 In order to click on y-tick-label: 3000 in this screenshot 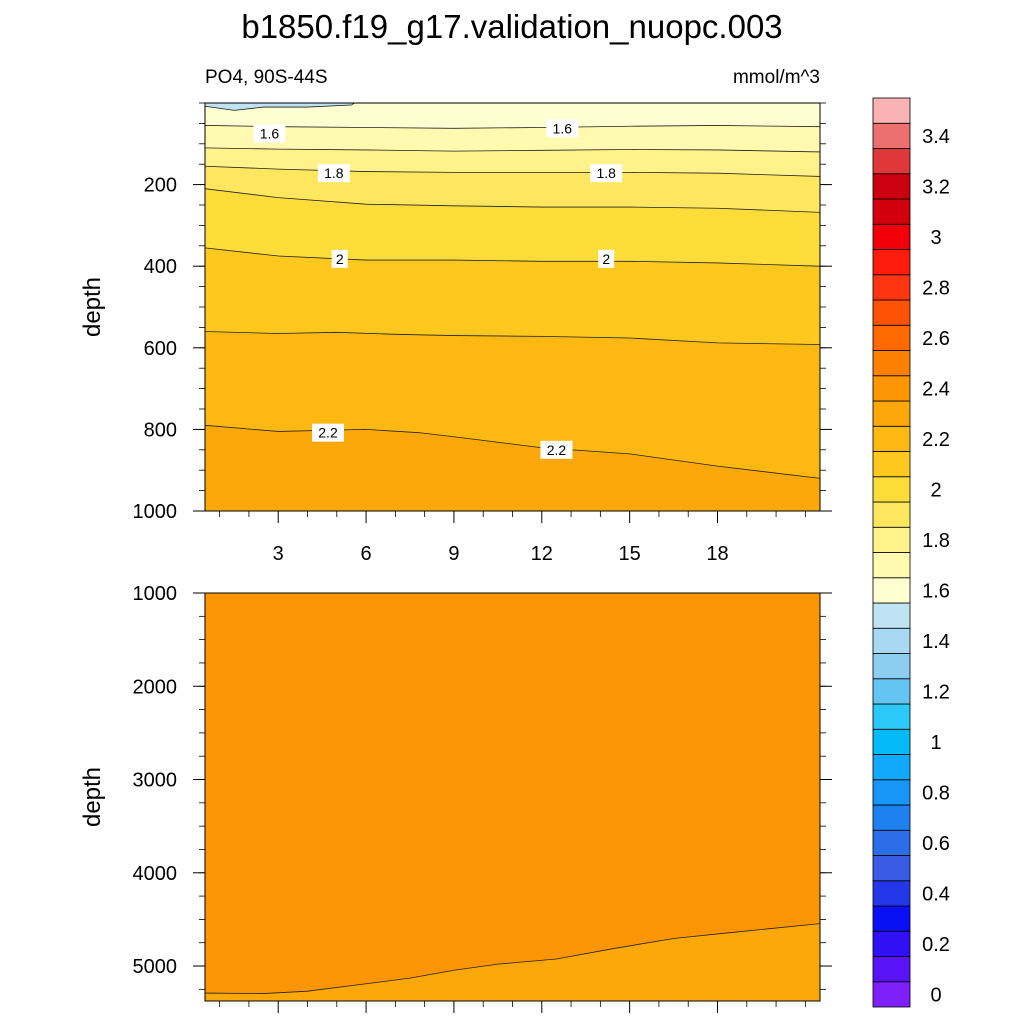, I will do `click(155, 781)`.